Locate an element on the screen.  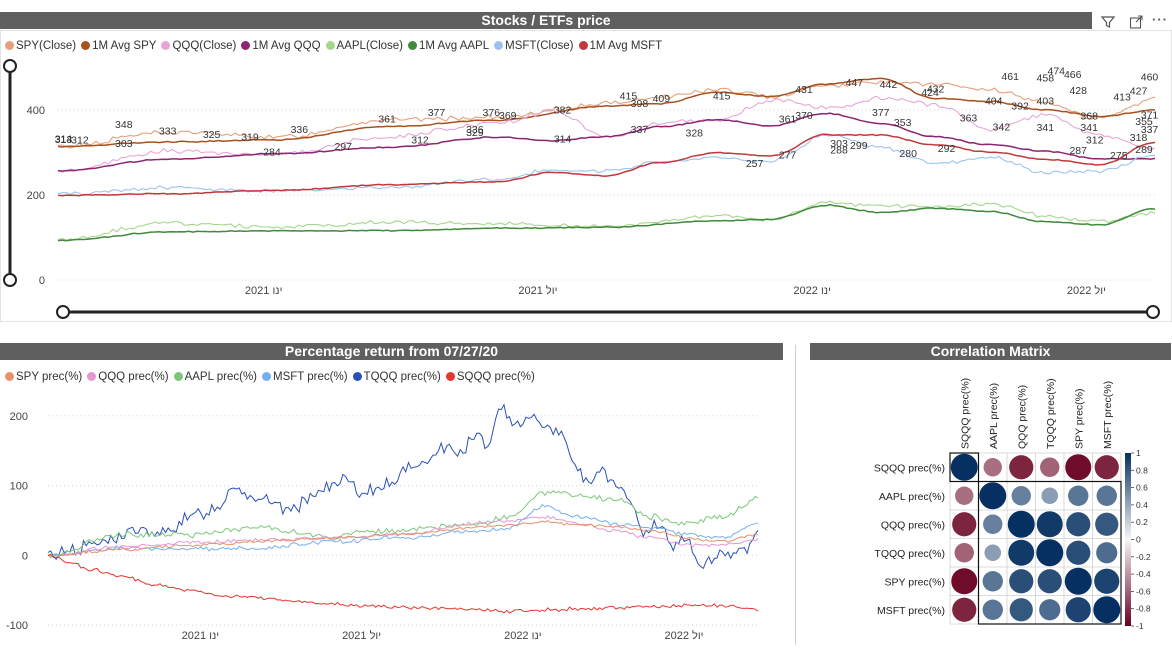
data-label: 314 is located at coordinates (563, 140).